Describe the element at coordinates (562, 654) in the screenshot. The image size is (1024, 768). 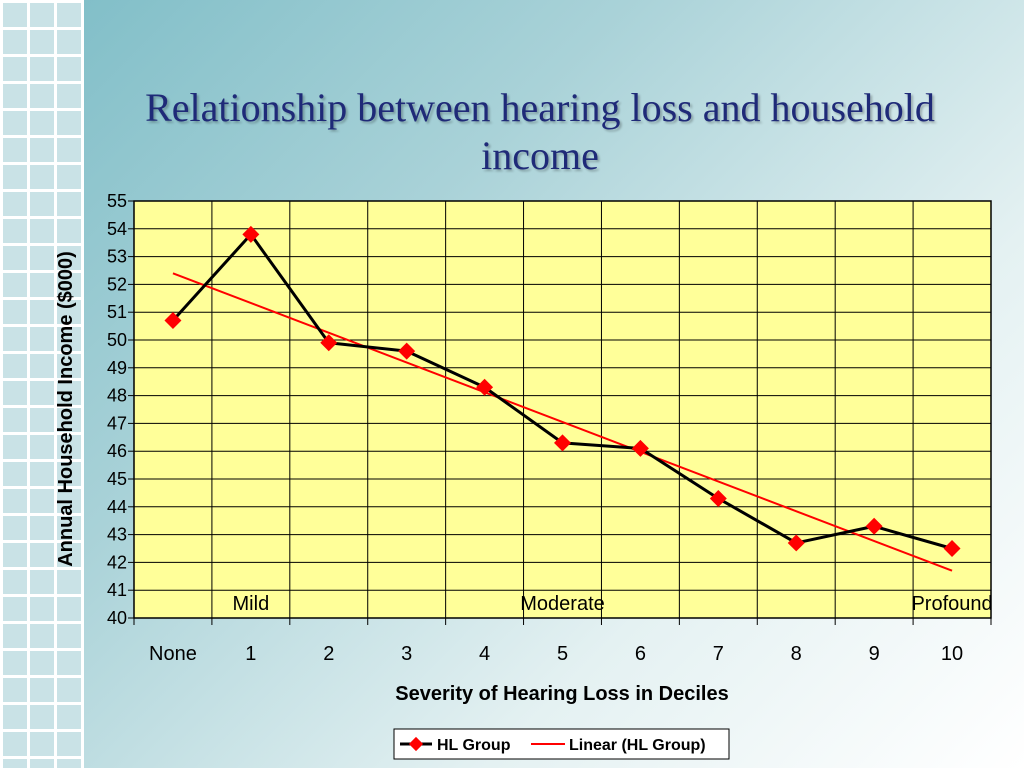
I see `x-tick-label: 5` at that location.